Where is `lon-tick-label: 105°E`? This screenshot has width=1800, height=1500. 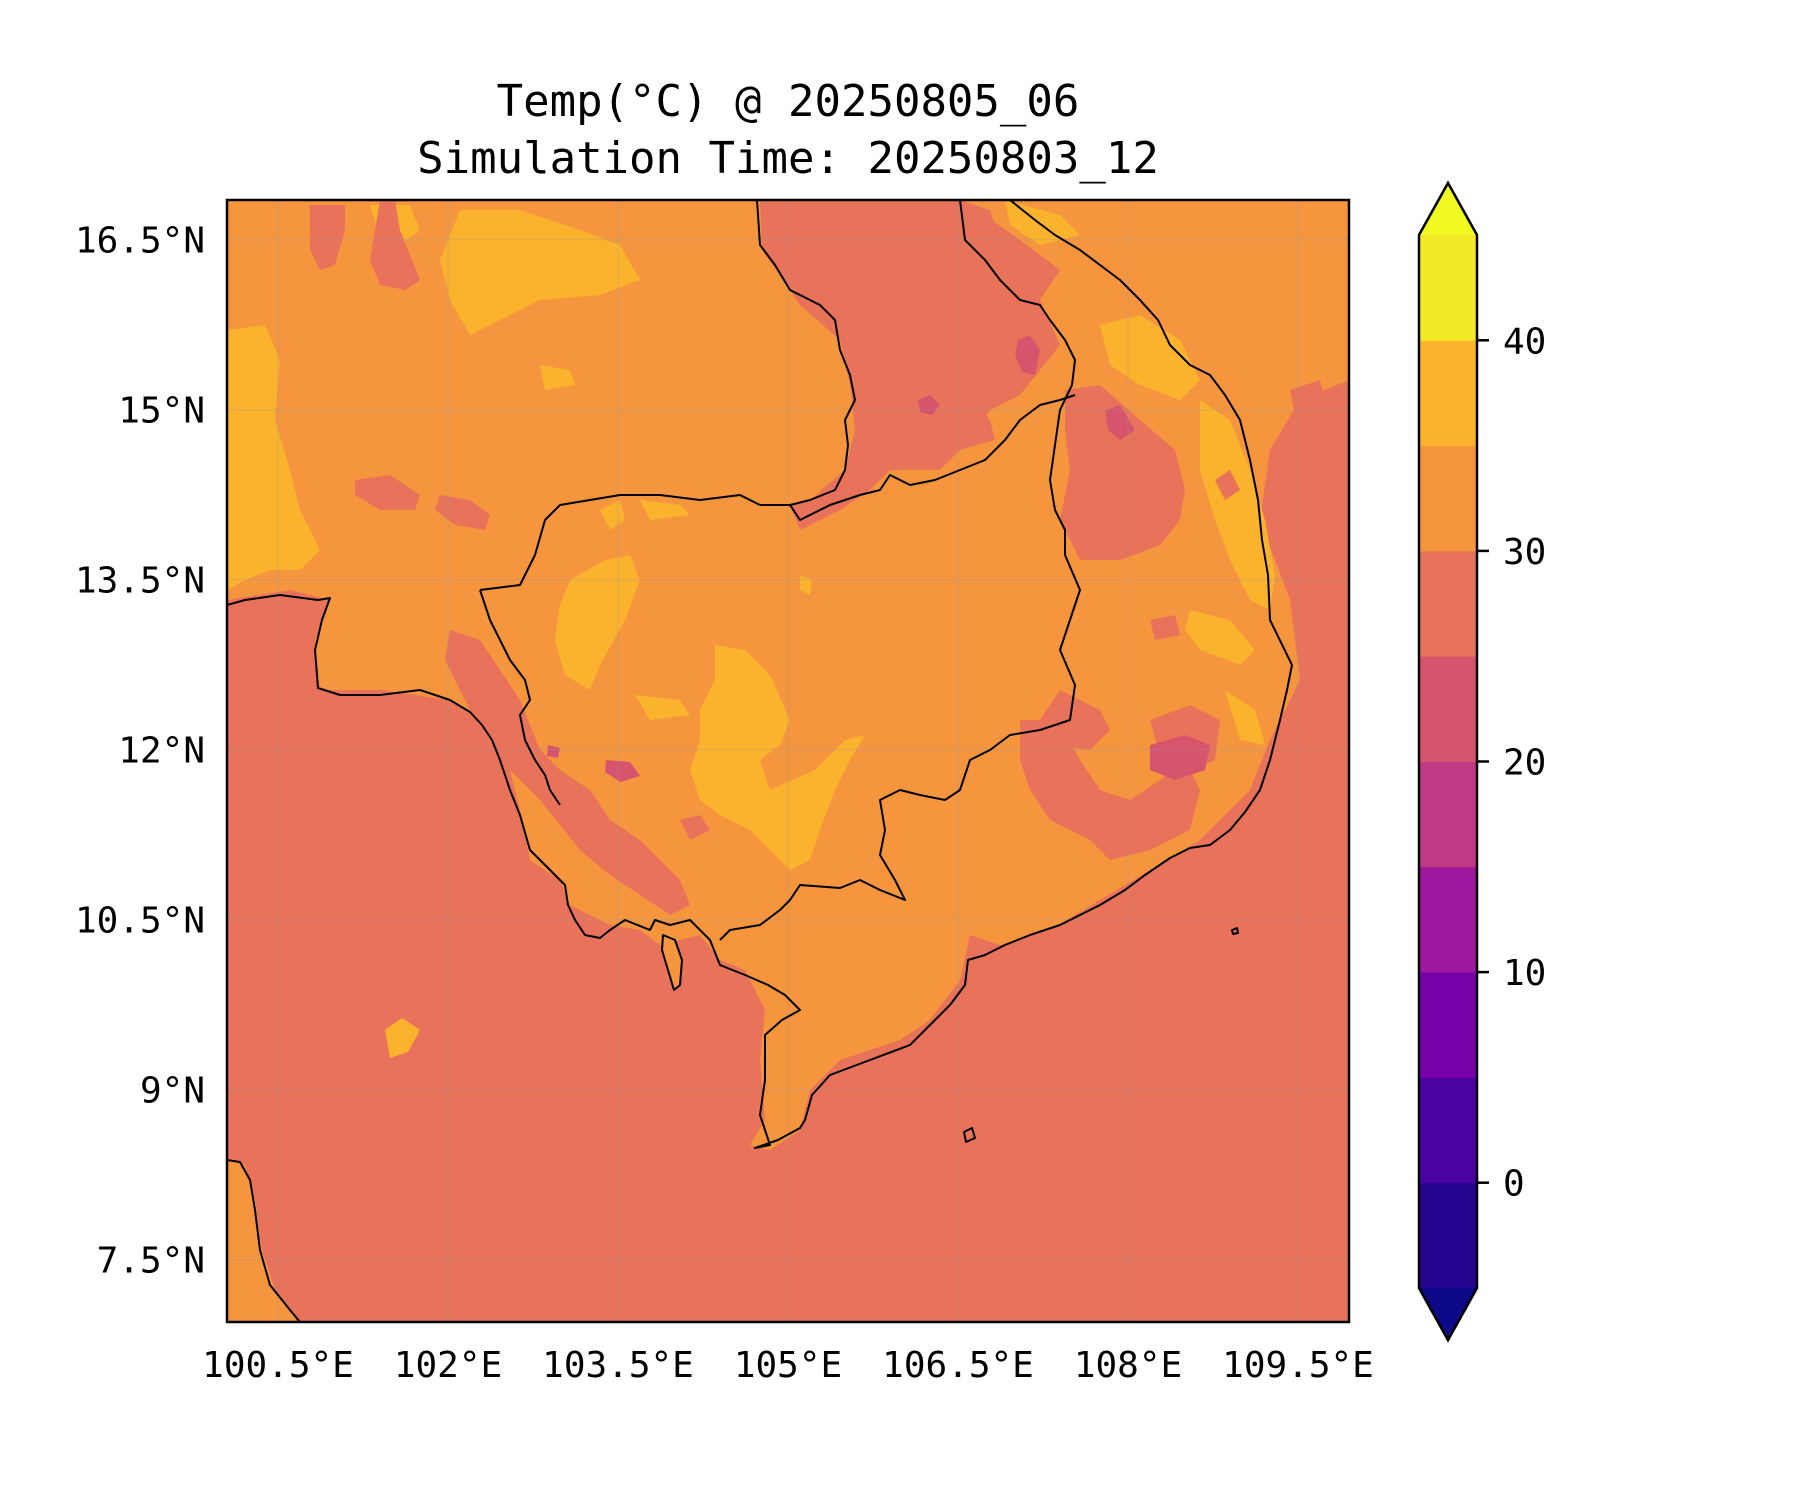
lon-tick-label: 105°E is located at coordinates (788, 1365).